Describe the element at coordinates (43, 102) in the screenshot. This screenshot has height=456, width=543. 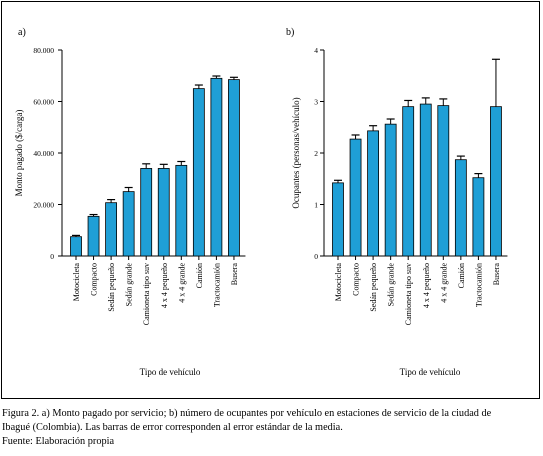
I see `y-tick-label: 60.000` at that location.